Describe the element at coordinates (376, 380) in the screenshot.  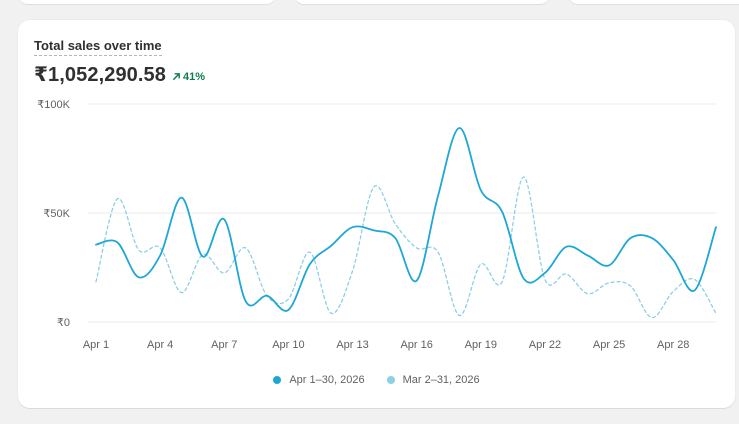
I see `chart-legend: Apr 1–30, 2026 Mar 2–31, 2026` at that location.